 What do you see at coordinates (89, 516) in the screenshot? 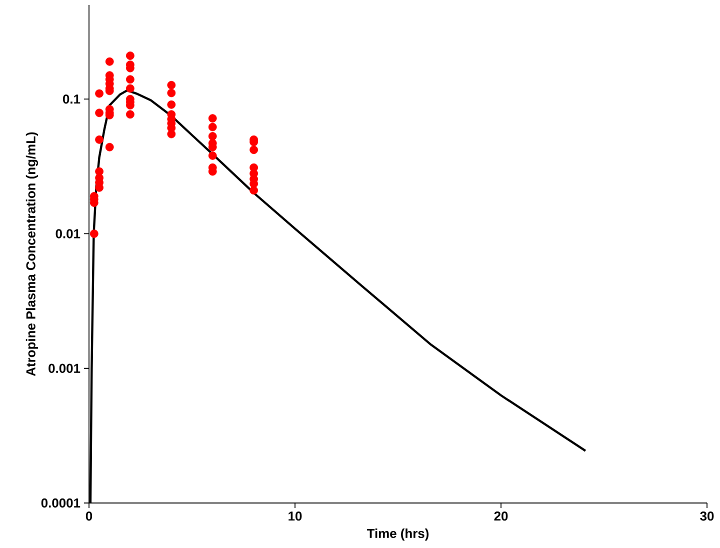
I see `x-tick-label: 0` at bounding box center [89, 516].